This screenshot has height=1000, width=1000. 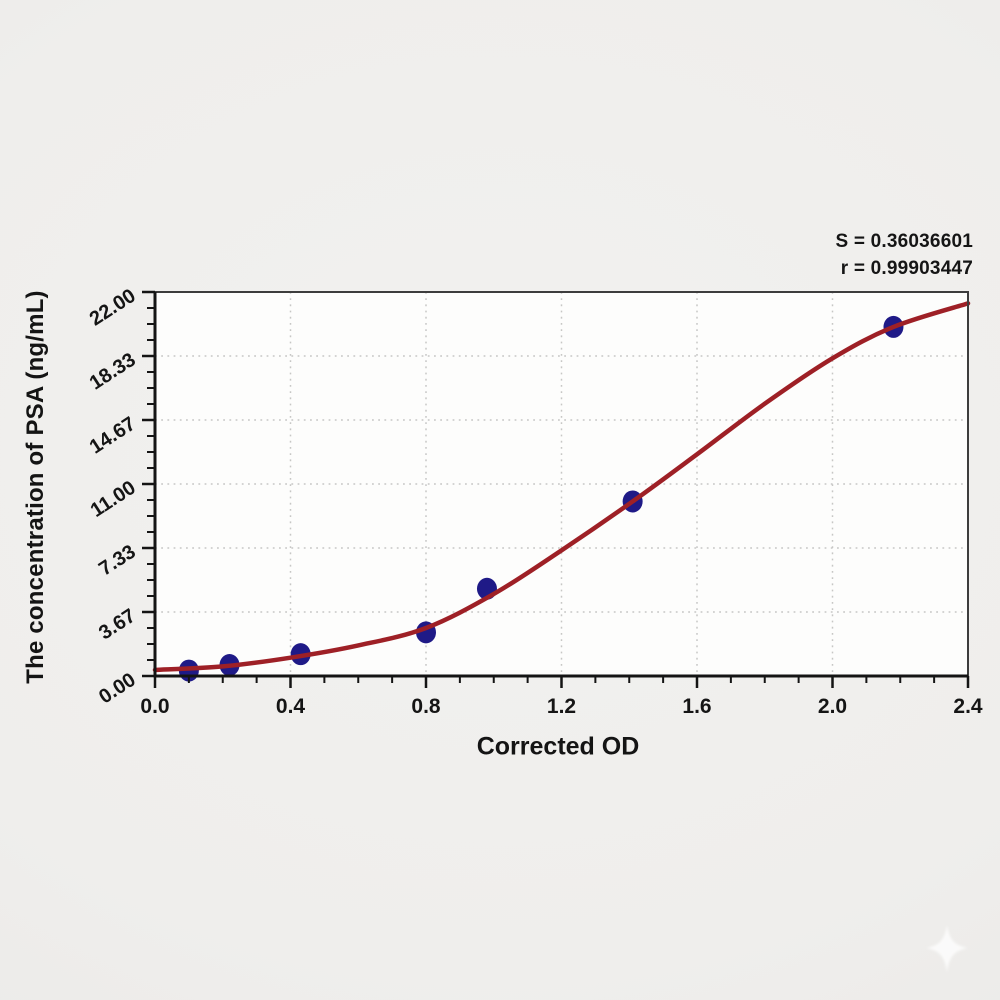 I want to click on x-axis-title: Corrected OD, so click(x=558, y=746).